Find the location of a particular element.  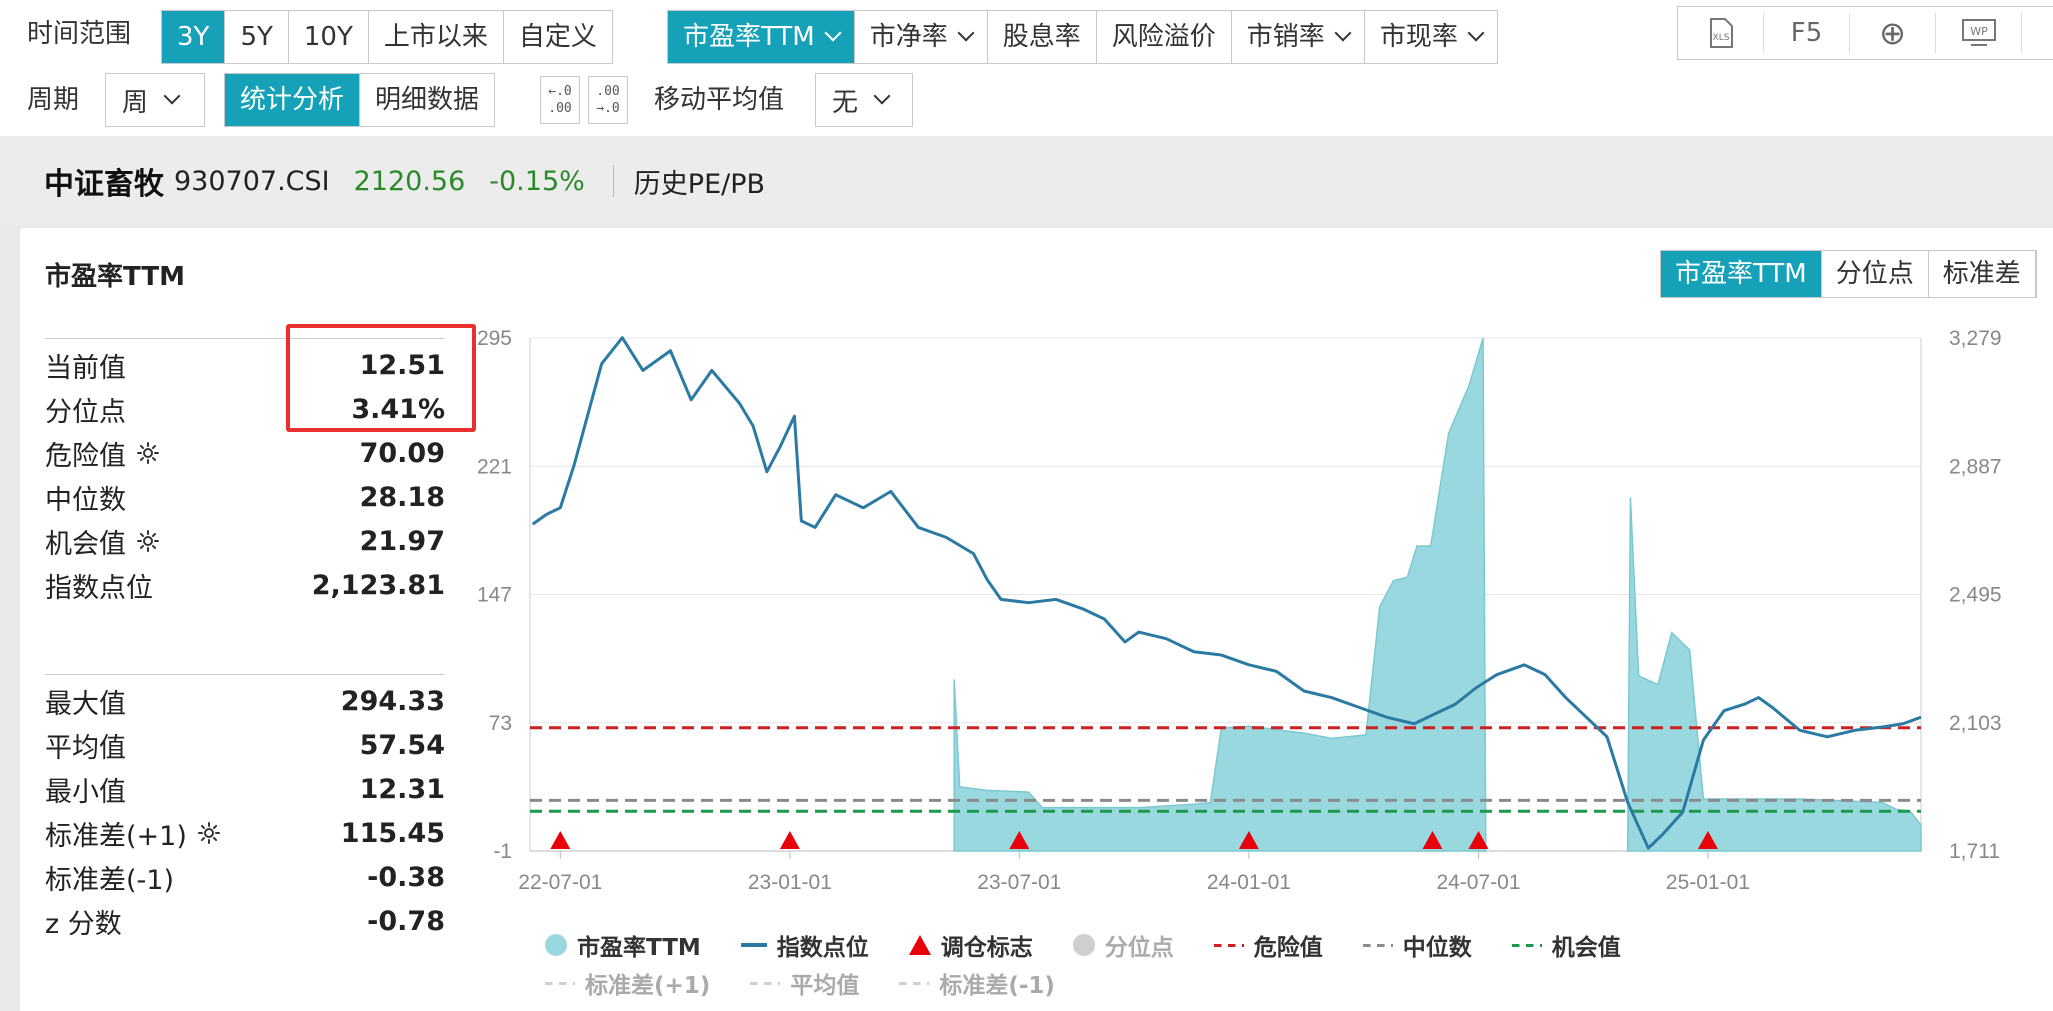

legend-item: 指数点位 is located at coordinates (804, 945).